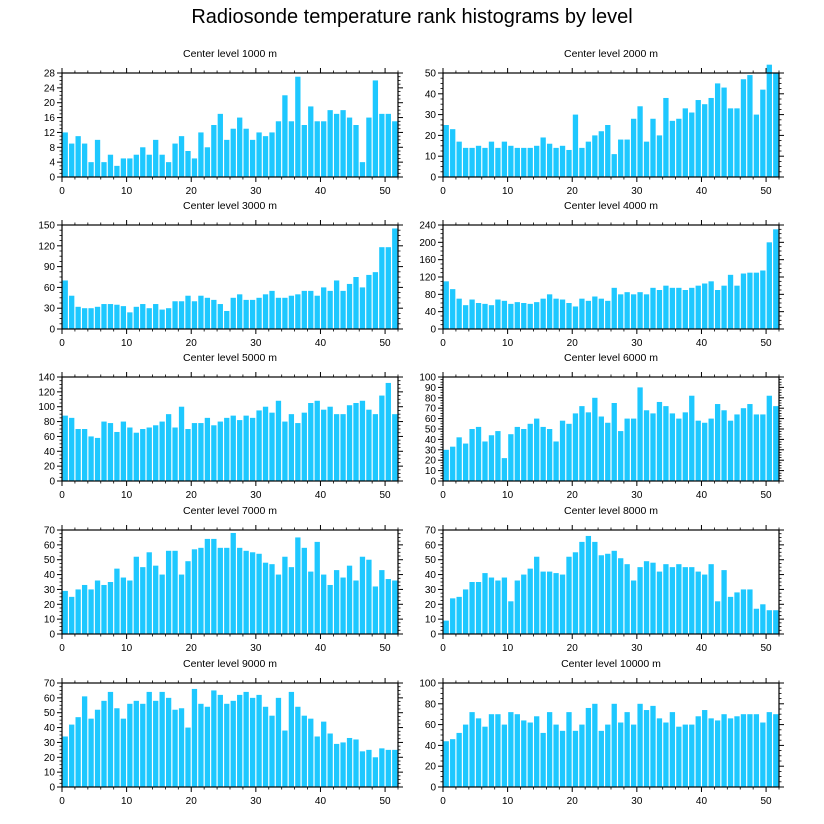  What do you see at coordinates (50, 309) in the screenshot?
I see `y-tick-label: 30` at bounding box center [50, 309].